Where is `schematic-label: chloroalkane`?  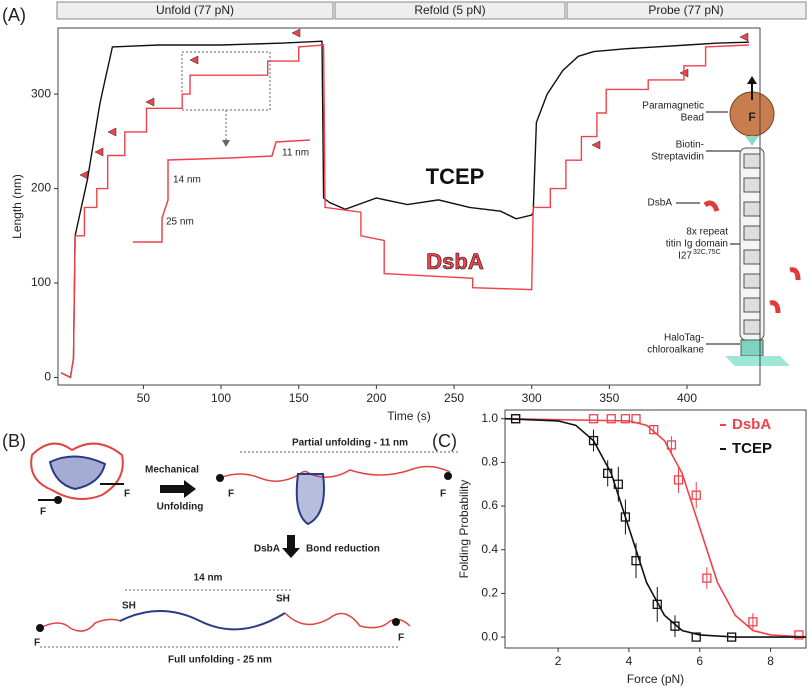
schematic-label: chloroalkane is located at coordinates (675, 350).